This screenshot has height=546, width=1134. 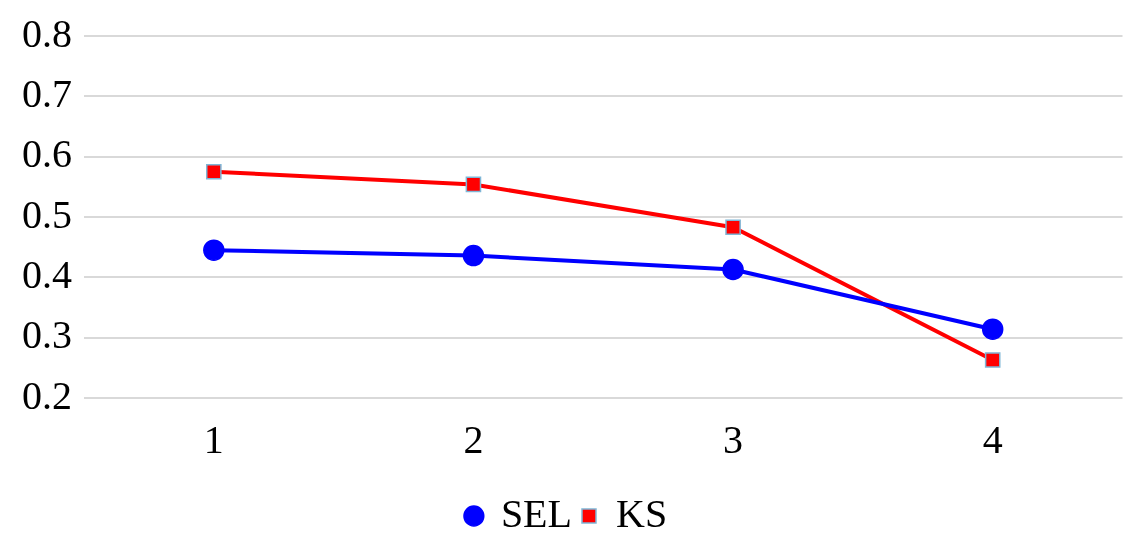 I want to click on y-tick-label: 0.8, so click(x=47, y=33).